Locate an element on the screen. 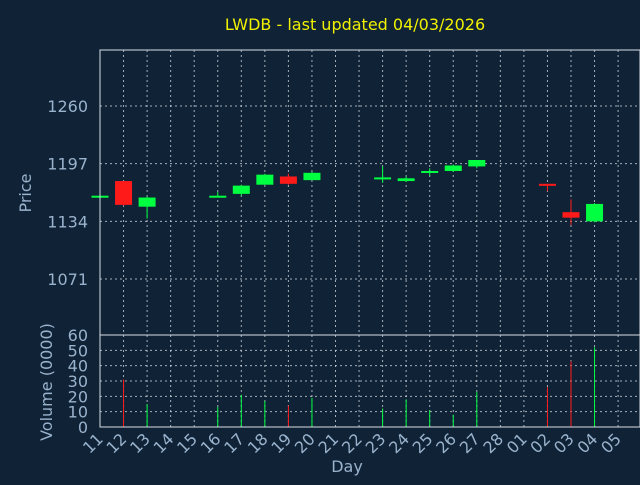 This screenshot has width=640, height=485. volume-tick-label: 0 is located at coordinates (83, 427).